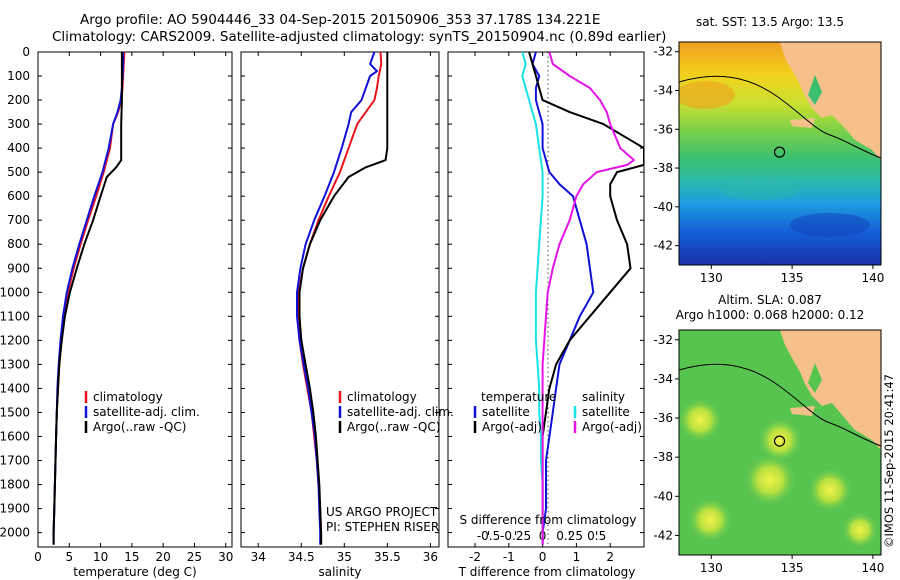 This screenshot has width=900, height=580. I want to click on s-tick-label: -0.5, so click(488, 536).